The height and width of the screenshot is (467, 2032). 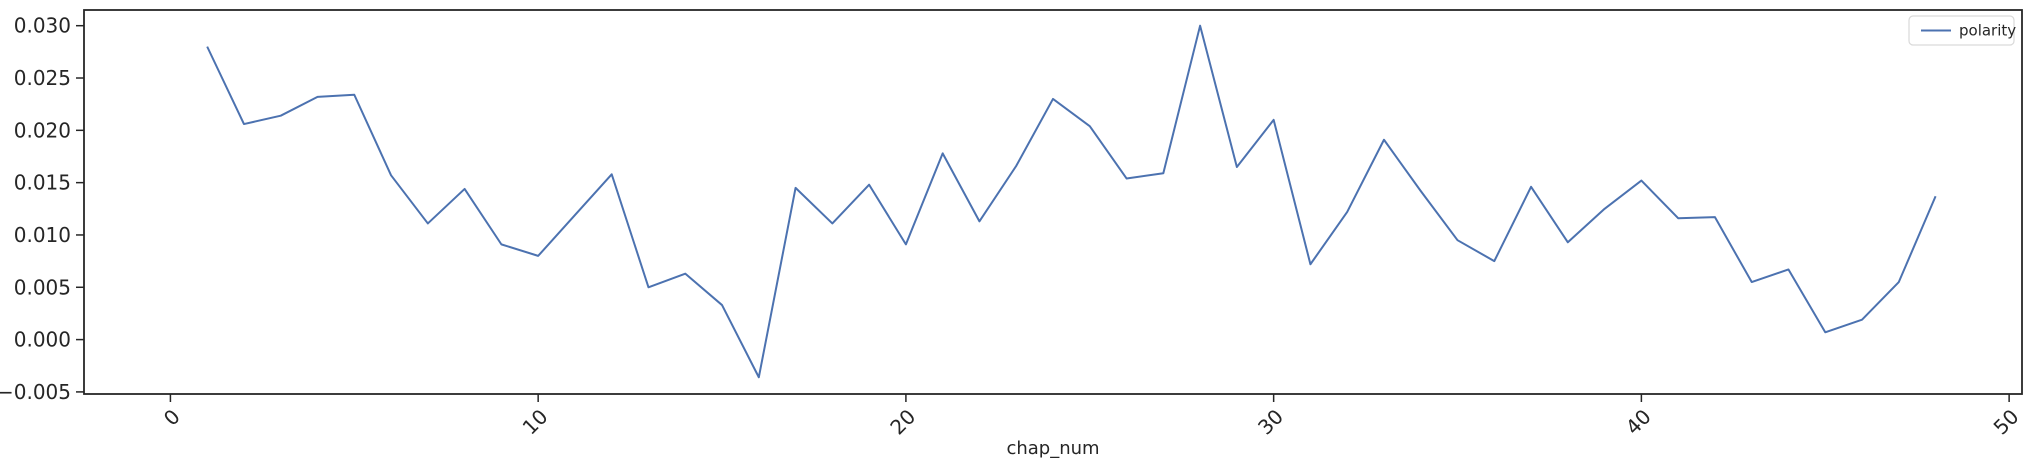 I want to click on x-tick-label: 0, so click(x=172, y=417).